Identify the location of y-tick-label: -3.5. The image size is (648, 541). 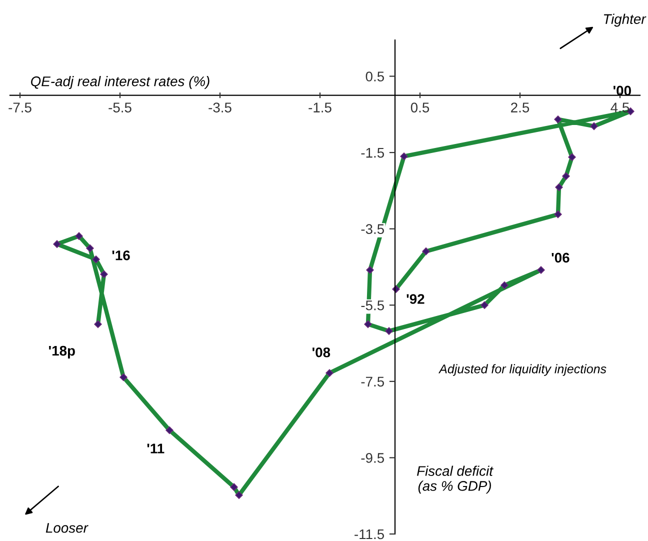
(372, 229).